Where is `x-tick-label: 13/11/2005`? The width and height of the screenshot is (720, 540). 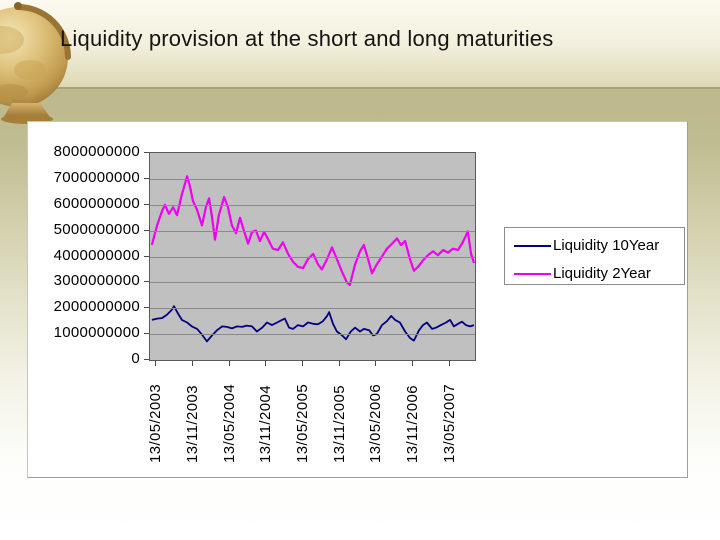
x-tick-label: 13/11/2005 is located at coordinates (340, 424).